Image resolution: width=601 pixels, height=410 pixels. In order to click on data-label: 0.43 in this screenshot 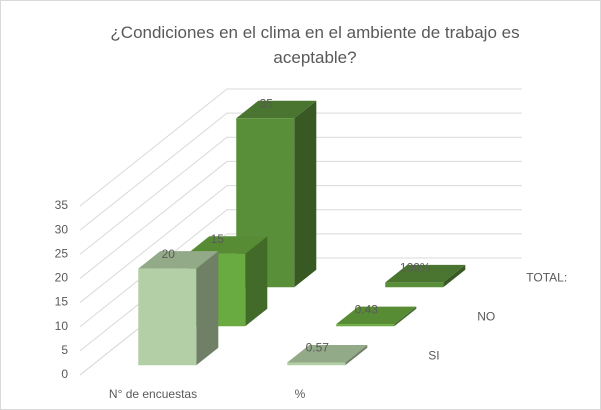, I will do `click(367, 309)`.